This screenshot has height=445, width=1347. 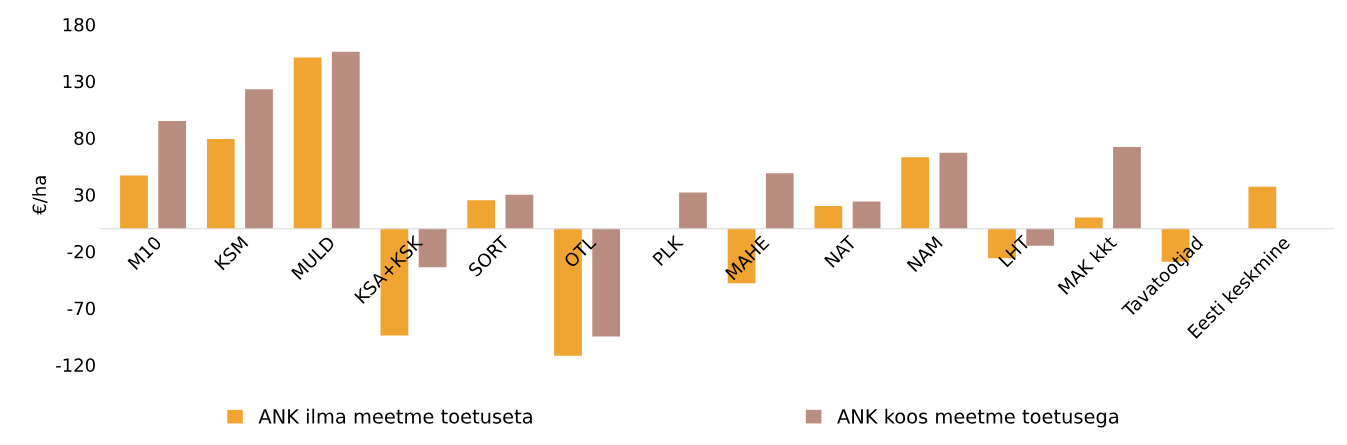 What do you see at coordinates (977, 418) in the screenshot?
I see `legend-label: ANK koos meetme toetusega` at bounding box center [977, 418].